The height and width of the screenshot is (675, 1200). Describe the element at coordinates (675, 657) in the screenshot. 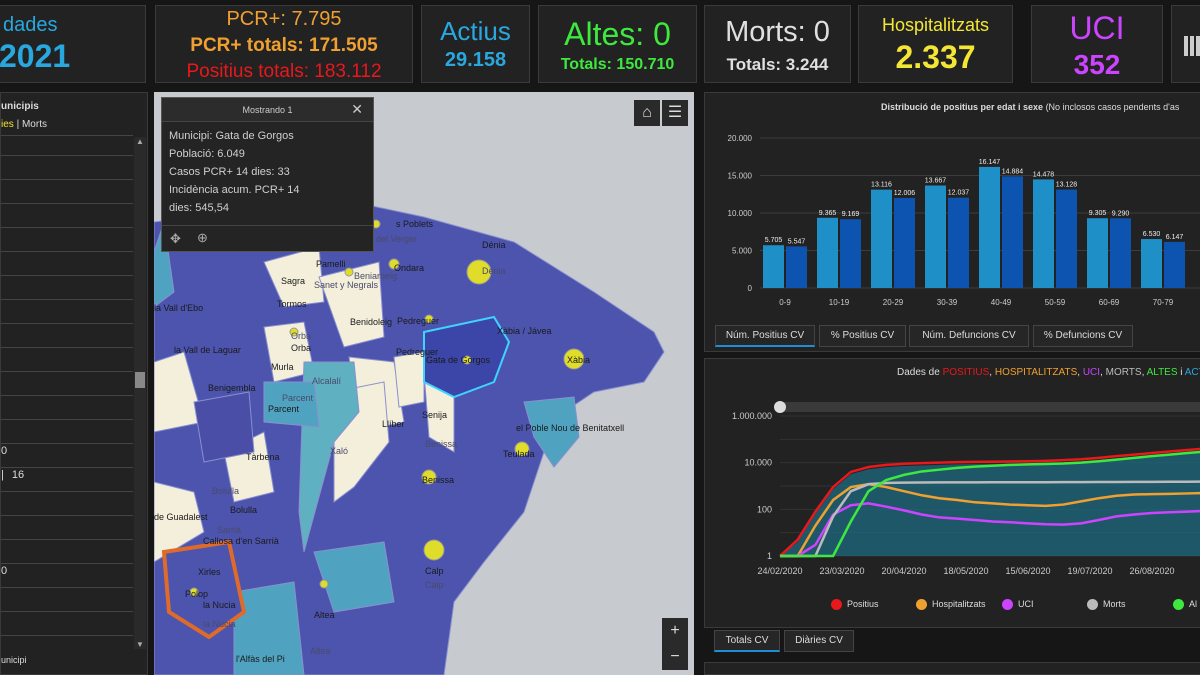

I see `zoom-out-button: −` at that location.